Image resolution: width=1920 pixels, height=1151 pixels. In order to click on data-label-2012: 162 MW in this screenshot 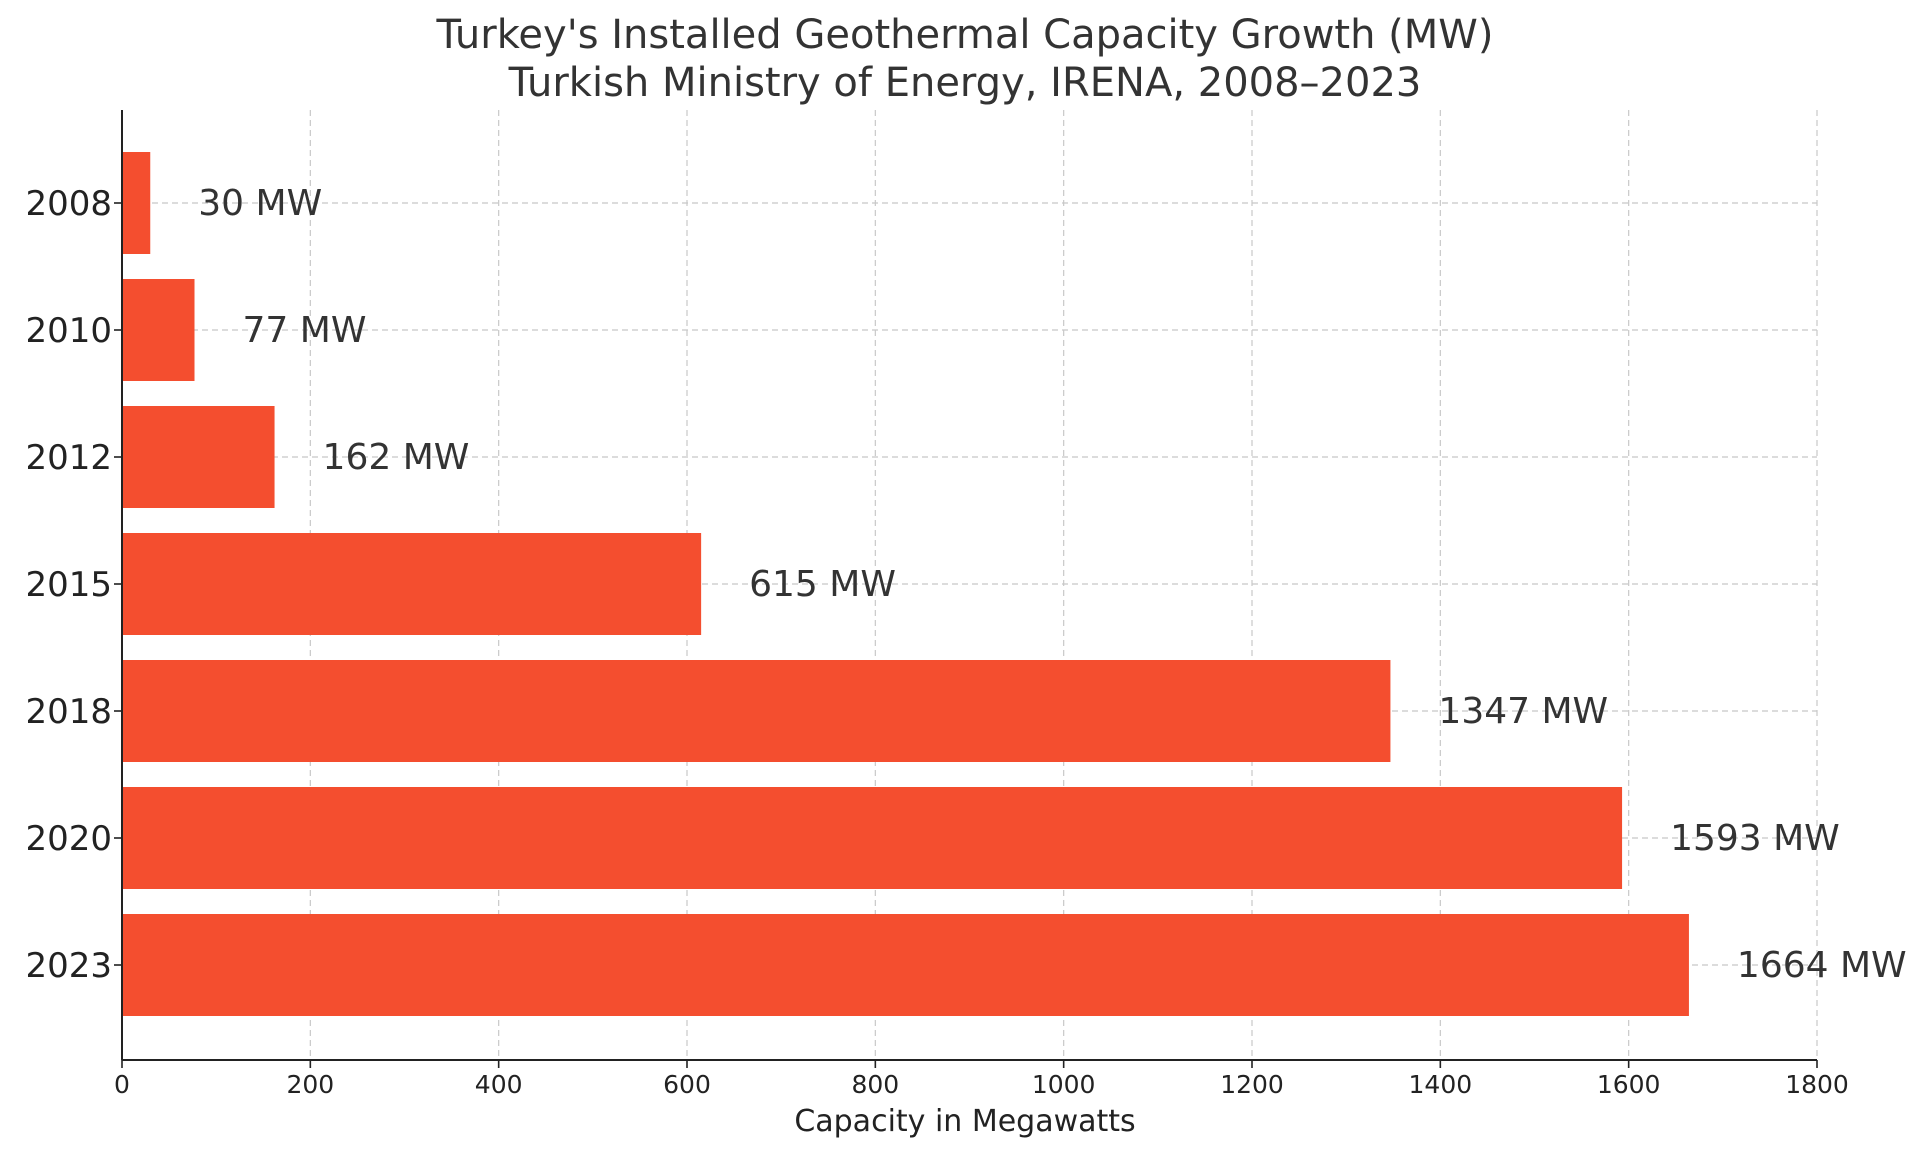, I will do `click(396, 457)`.